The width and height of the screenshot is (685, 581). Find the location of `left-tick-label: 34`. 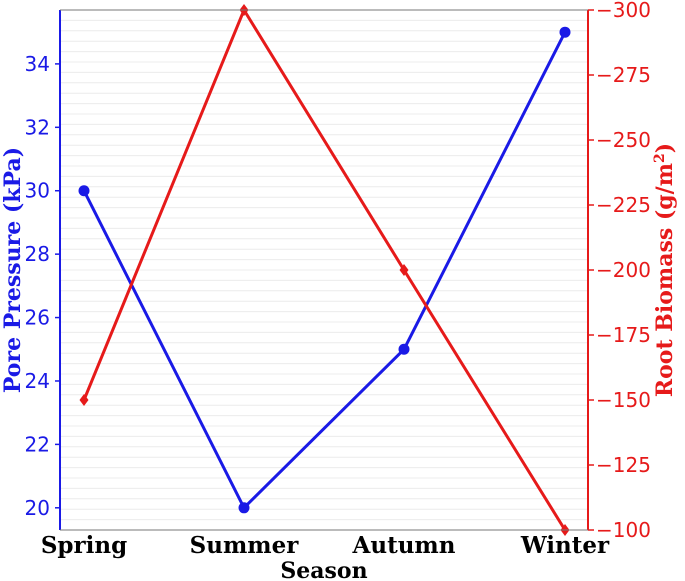

left-tick-label: 34 is located at coordinates (37, 64).